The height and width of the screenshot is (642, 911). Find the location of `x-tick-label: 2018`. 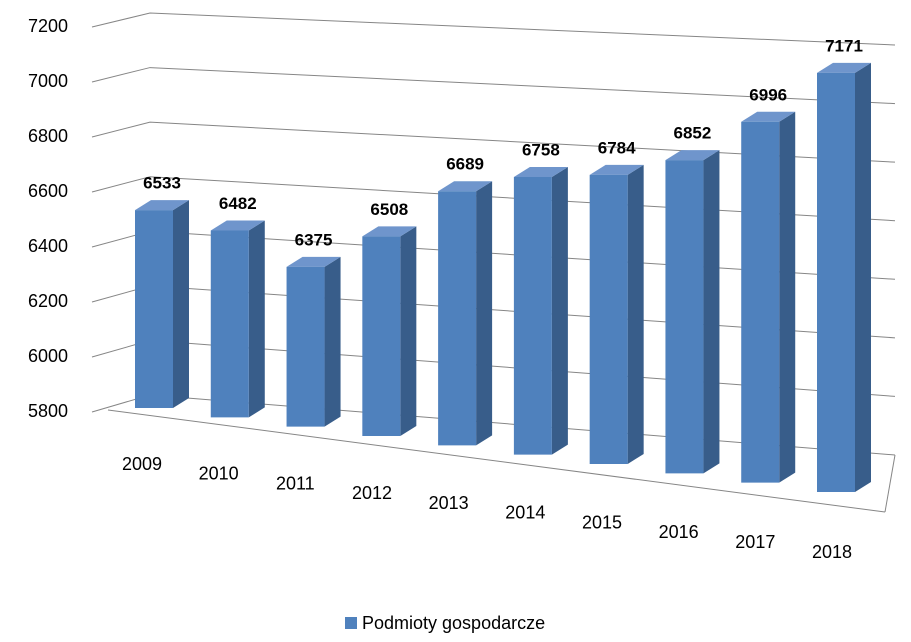

x-tick-label: 2018 is located at coordinates (832, 552).